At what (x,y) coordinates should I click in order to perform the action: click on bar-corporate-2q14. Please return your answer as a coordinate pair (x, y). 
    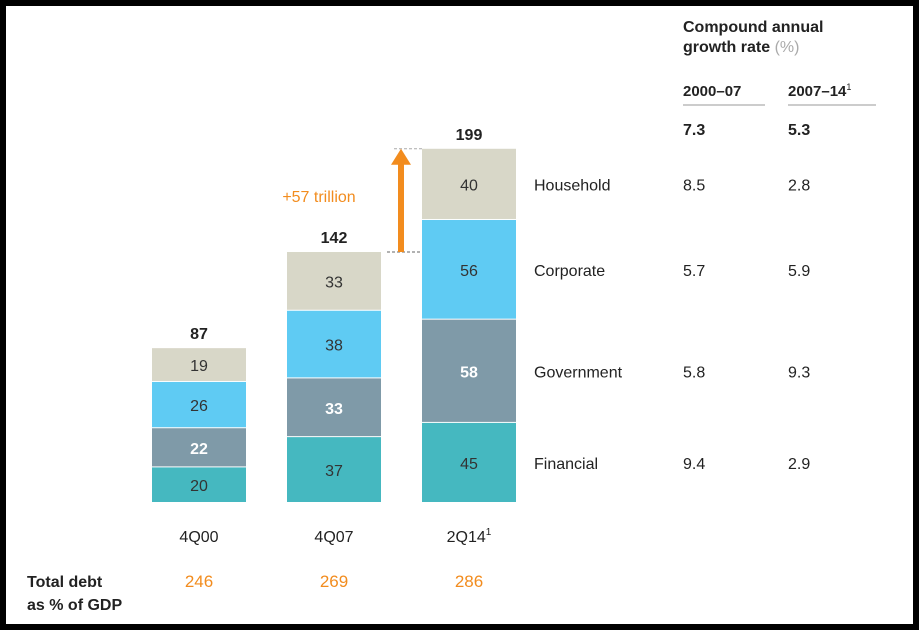
    Looking at the image, I should click on (469, 269).